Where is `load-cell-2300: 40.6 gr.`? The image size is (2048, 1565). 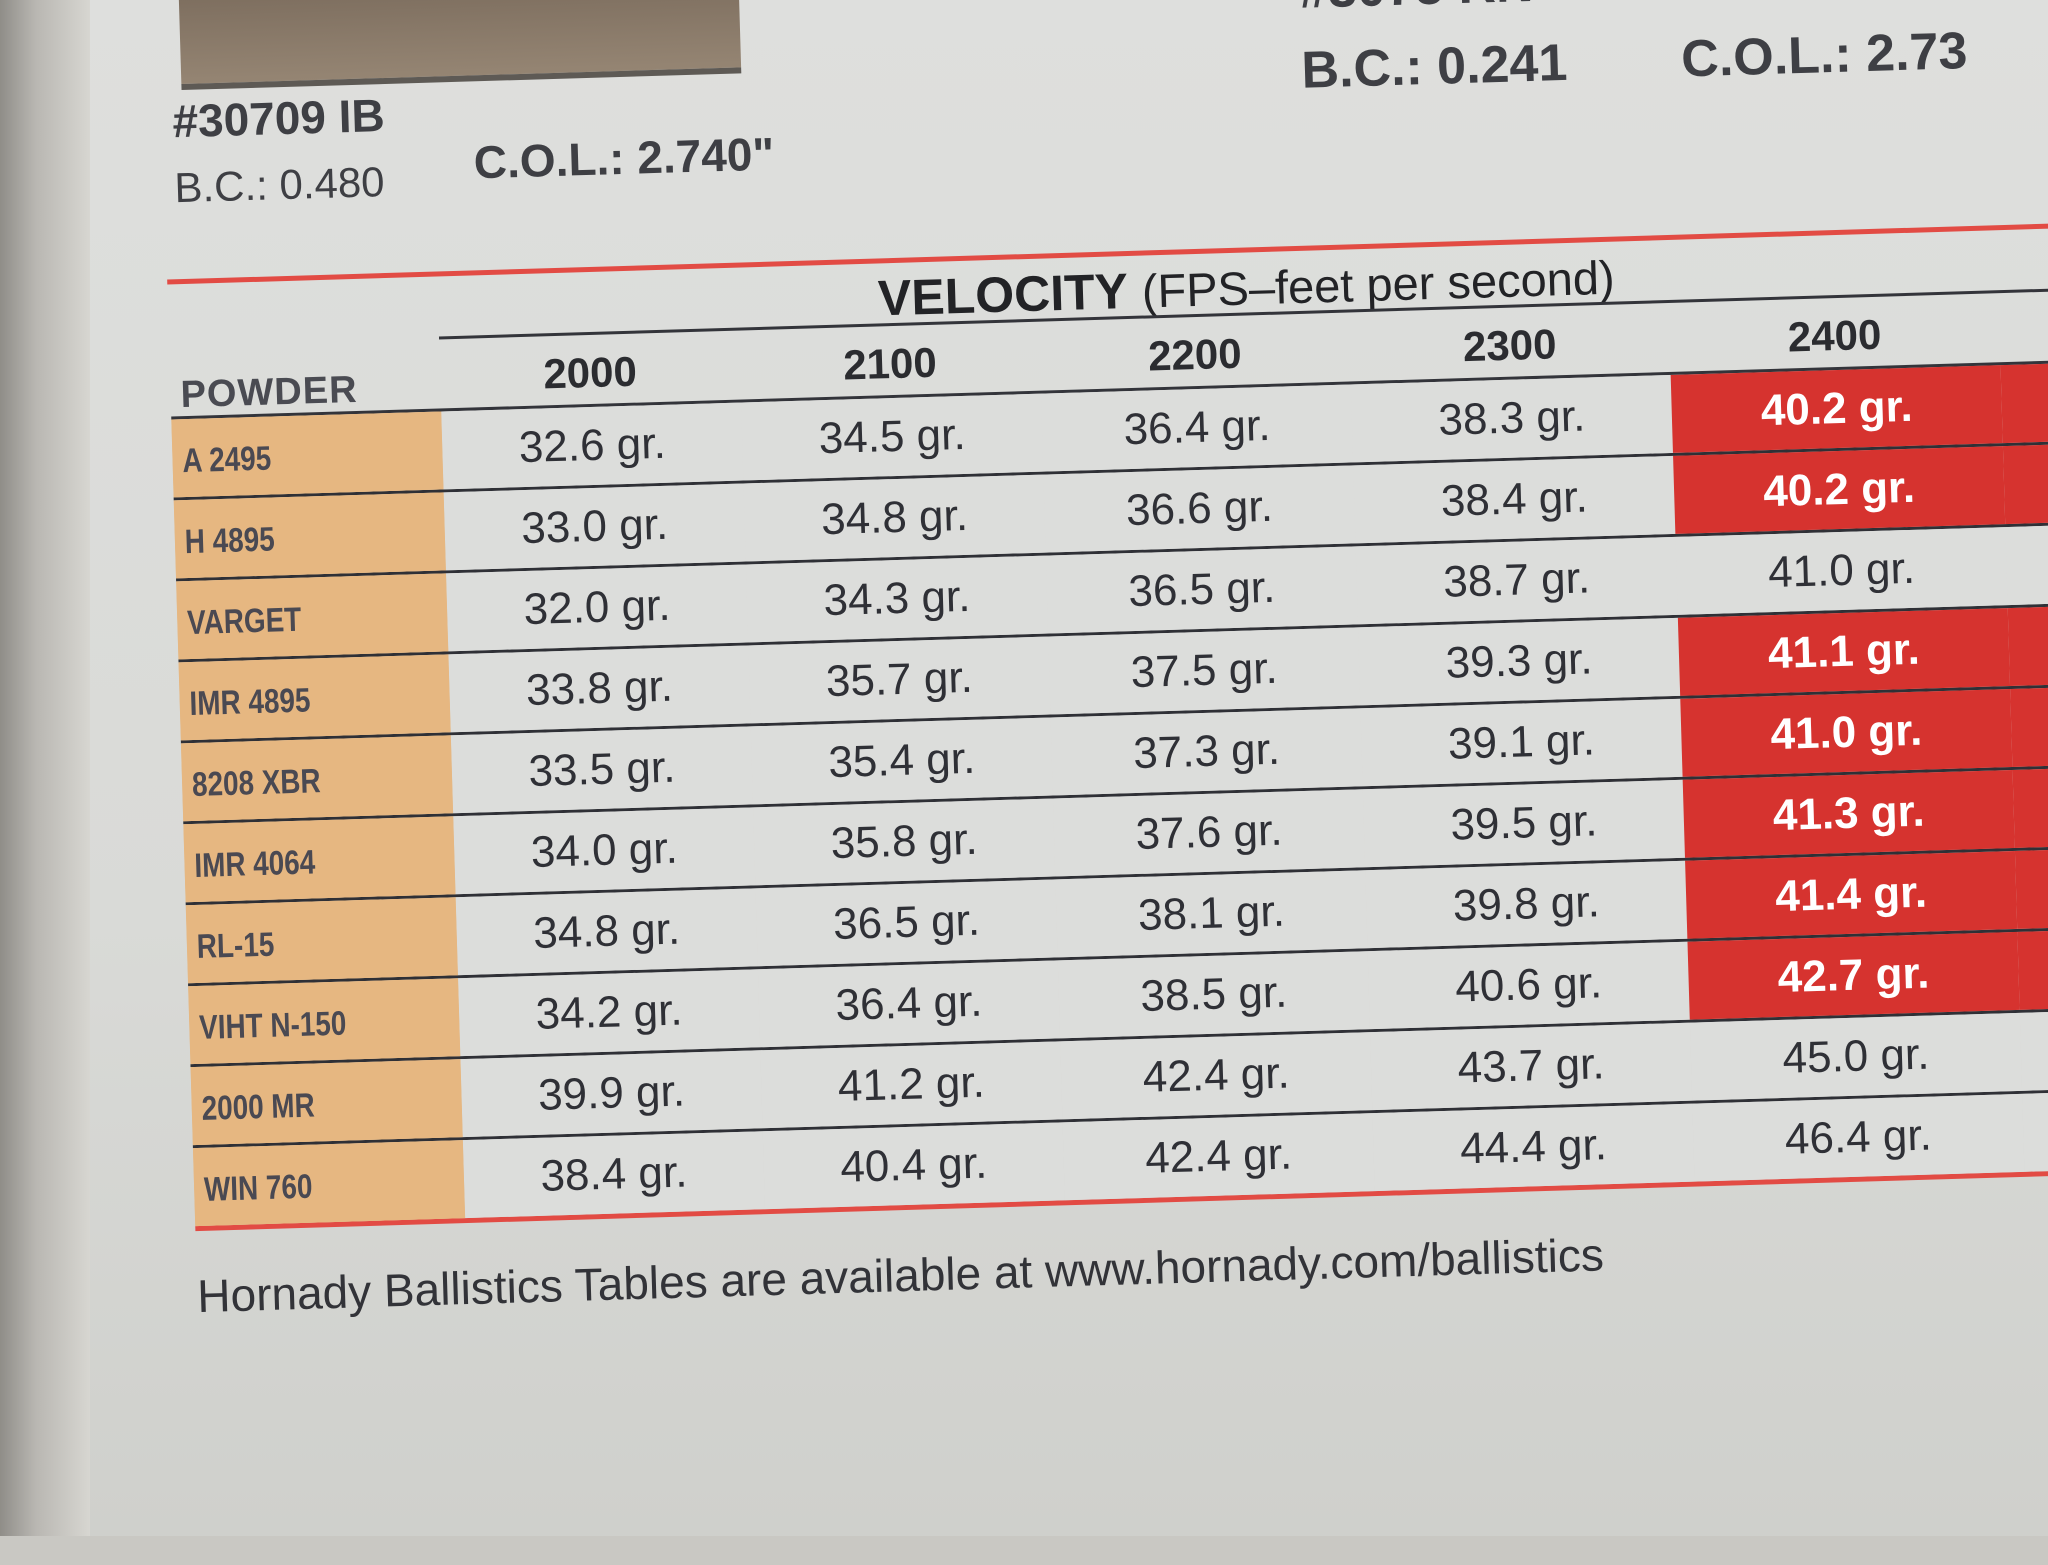 load-cell-2300: 40.6 gr. is located at coordinates (1528, 985).